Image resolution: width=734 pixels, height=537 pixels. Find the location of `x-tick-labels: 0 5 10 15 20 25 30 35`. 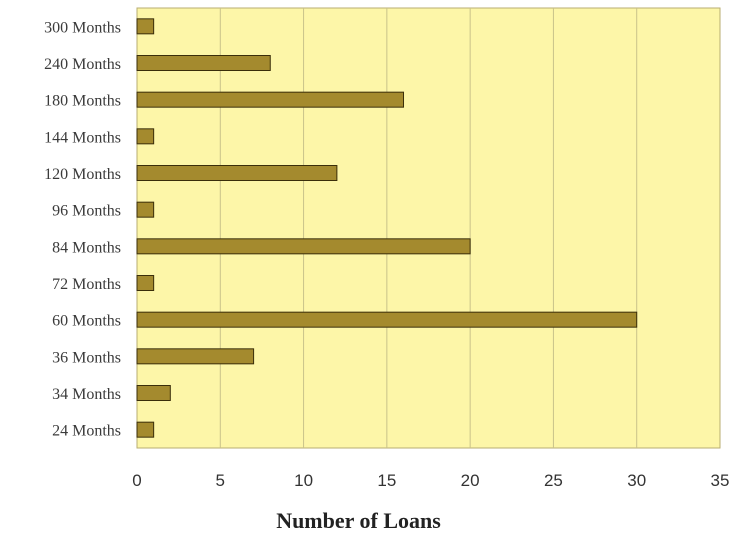

x-tick-labels: 0 5 10 15 20 25 30 35 is located at coordinates (430, 480).